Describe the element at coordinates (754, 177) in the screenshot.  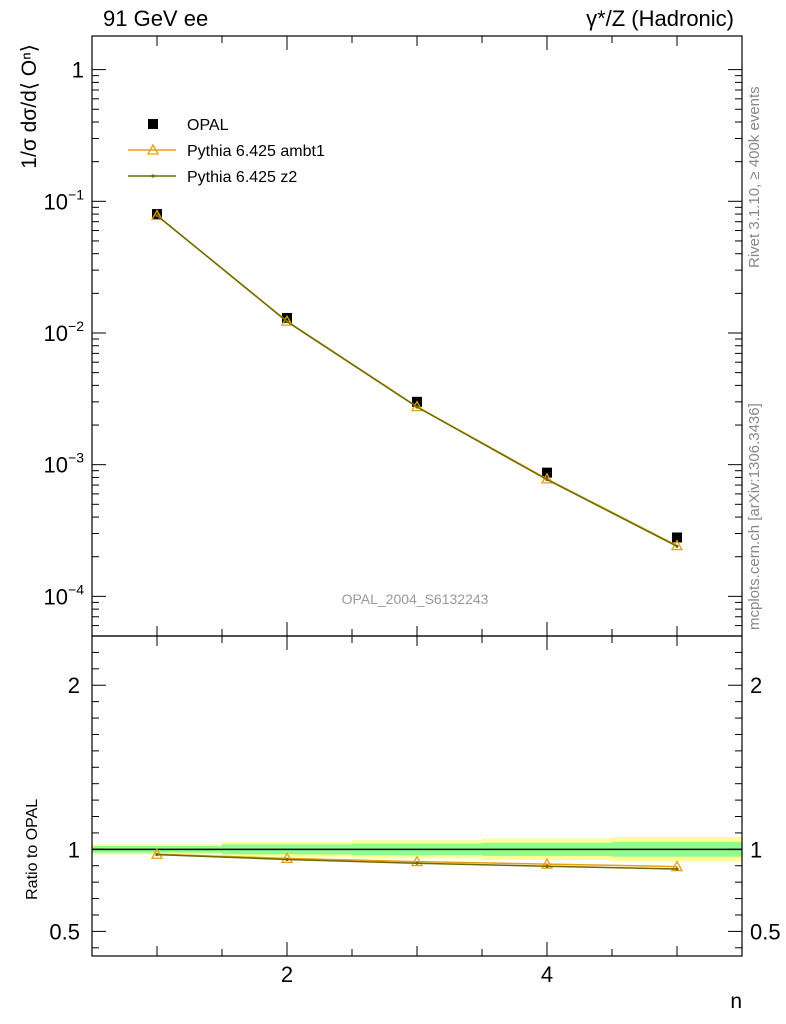
I see `rivet-version-label: Rivet 3.1.10, ≥ 400k events` at that location.